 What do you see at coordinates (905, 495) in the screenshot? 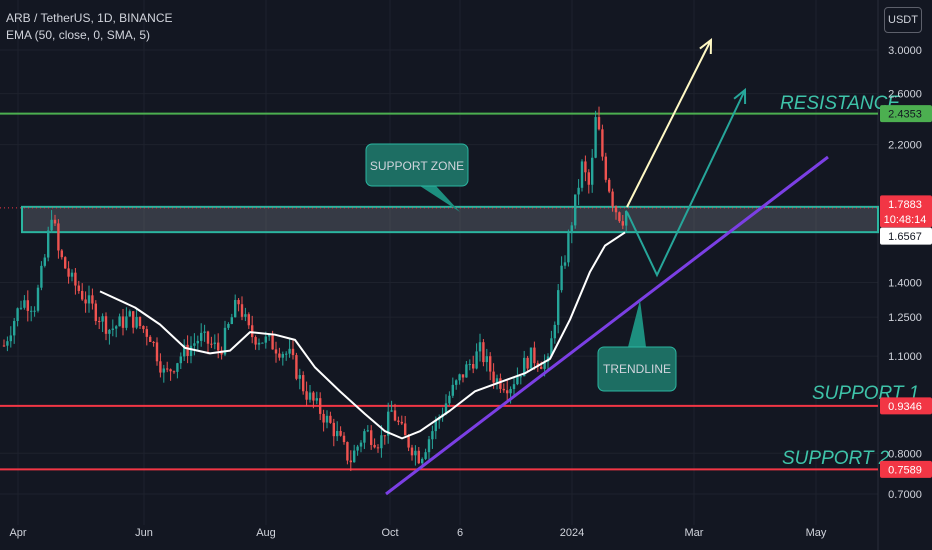
I see `y-tick-label: 0.7000` at bounding box center [905, 495].